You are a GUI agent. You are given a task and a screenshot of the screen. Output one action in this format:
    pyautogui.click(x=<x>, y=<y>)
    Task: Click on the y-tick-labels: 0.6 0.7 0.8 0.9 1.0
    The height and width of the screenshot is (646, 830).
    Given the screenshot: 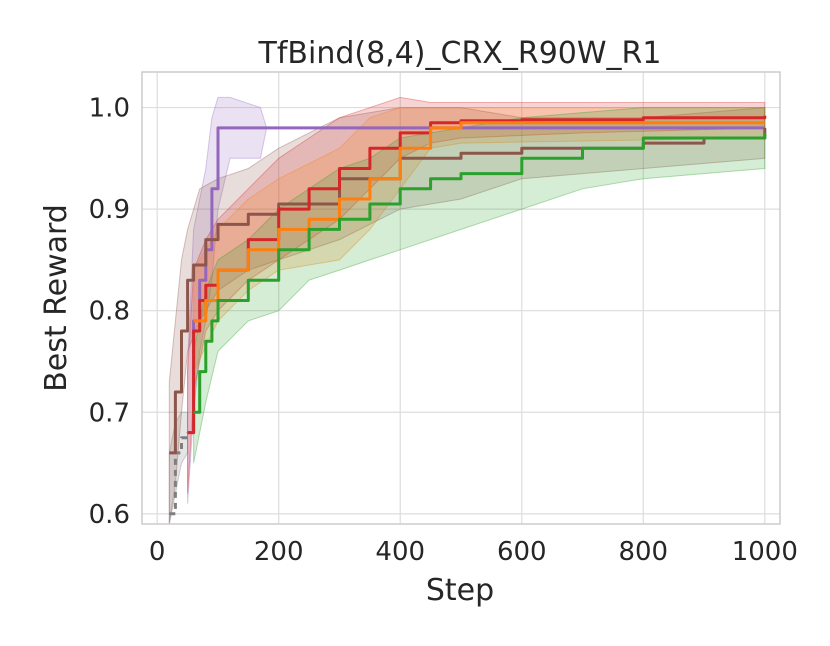 What is the action you would take?
    pyautogui.click(x=109, y=312)
    